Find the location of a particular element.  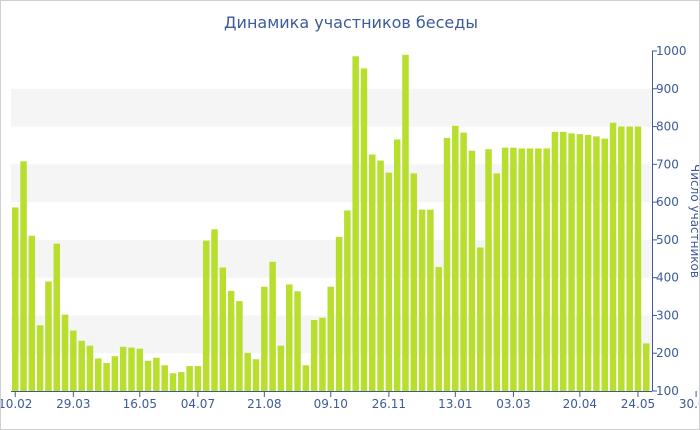

x-tick-label: 20.04 is located at coordinates (580, 404).